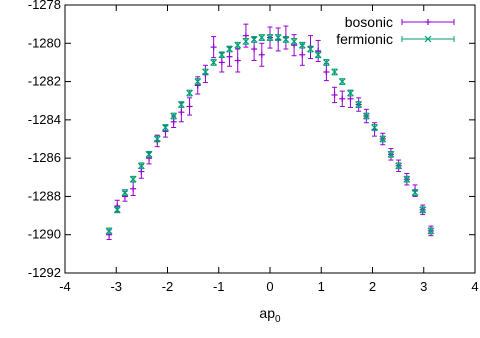  I want to click on x-tick-label: -1, so click(219, 286).